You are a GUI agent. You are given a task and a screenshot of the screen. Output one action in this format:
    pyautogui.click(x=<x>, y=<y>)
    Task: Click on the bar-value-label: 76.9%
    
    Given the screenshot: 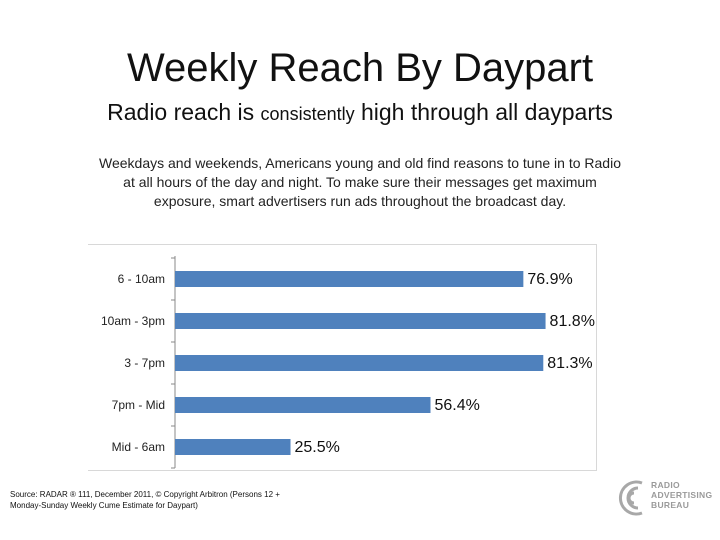 What is the action you would take?
    pyautogui.click(x=549, y=279)
    